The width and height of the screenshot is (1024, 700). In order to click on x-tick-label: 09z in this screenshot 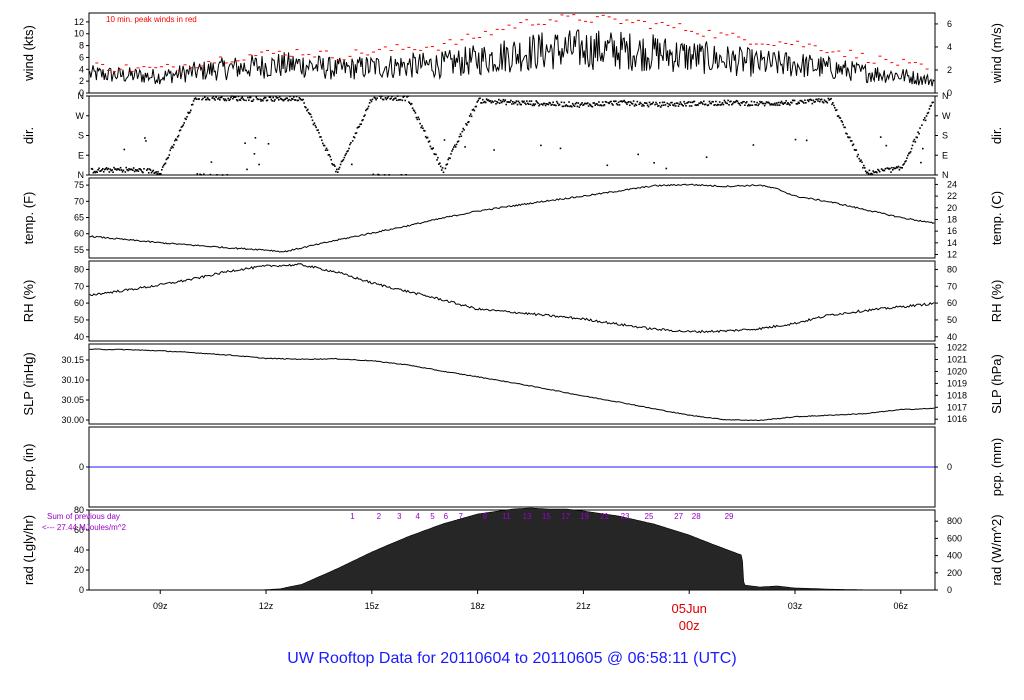, I will do `click(160, 606)`.